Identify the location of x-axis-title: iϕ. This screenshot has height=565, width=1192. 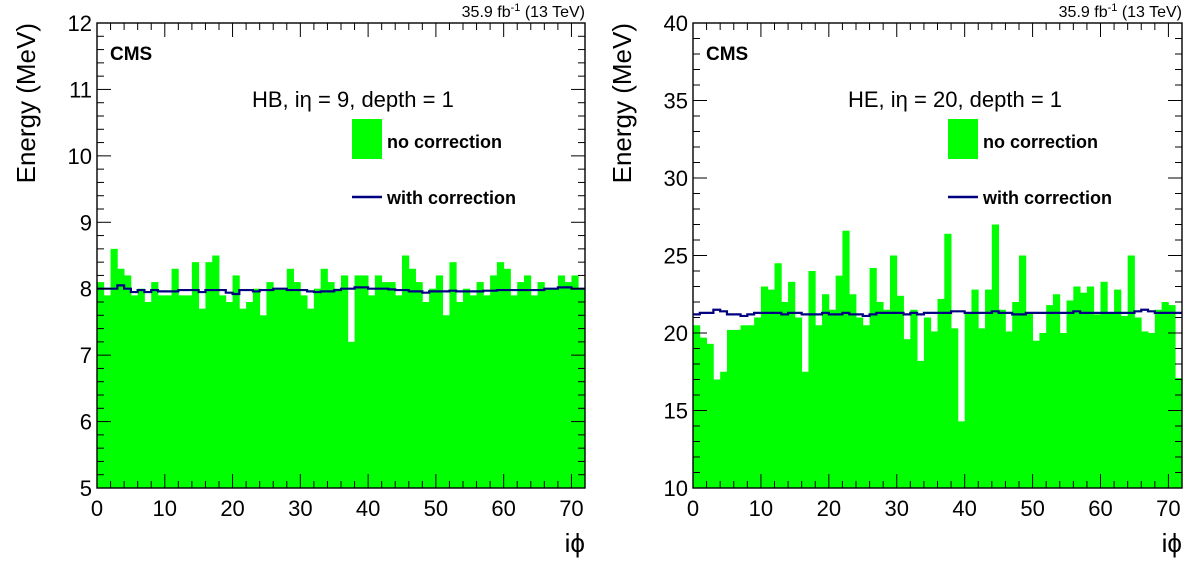
(575, 543).